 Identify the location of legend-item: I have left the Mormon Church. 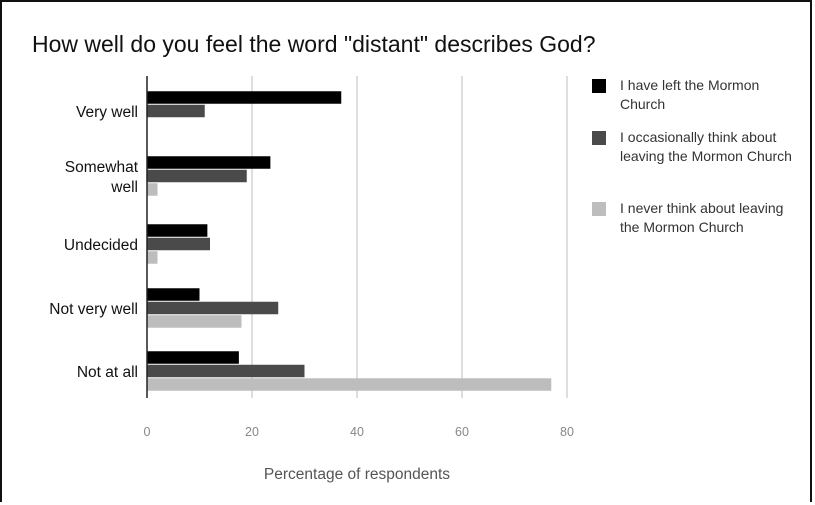
(696, 95).